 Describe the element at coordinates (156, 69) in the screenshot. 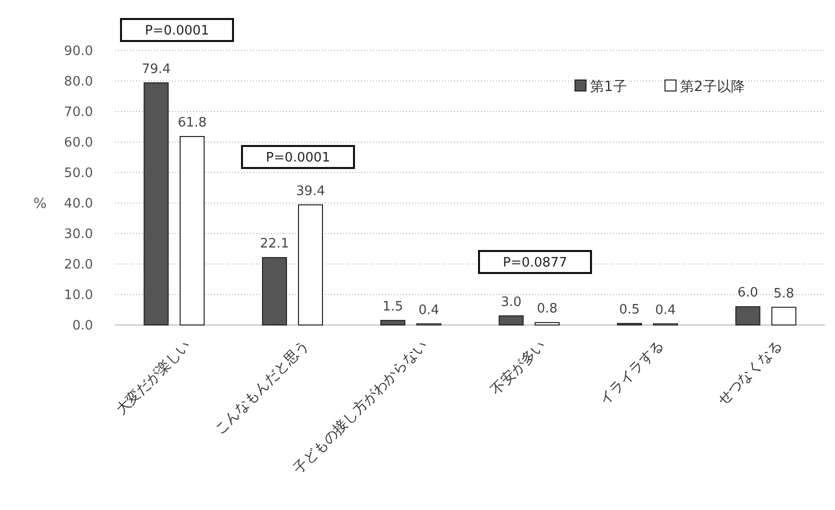

I see `data-label: 79.4` at that location.